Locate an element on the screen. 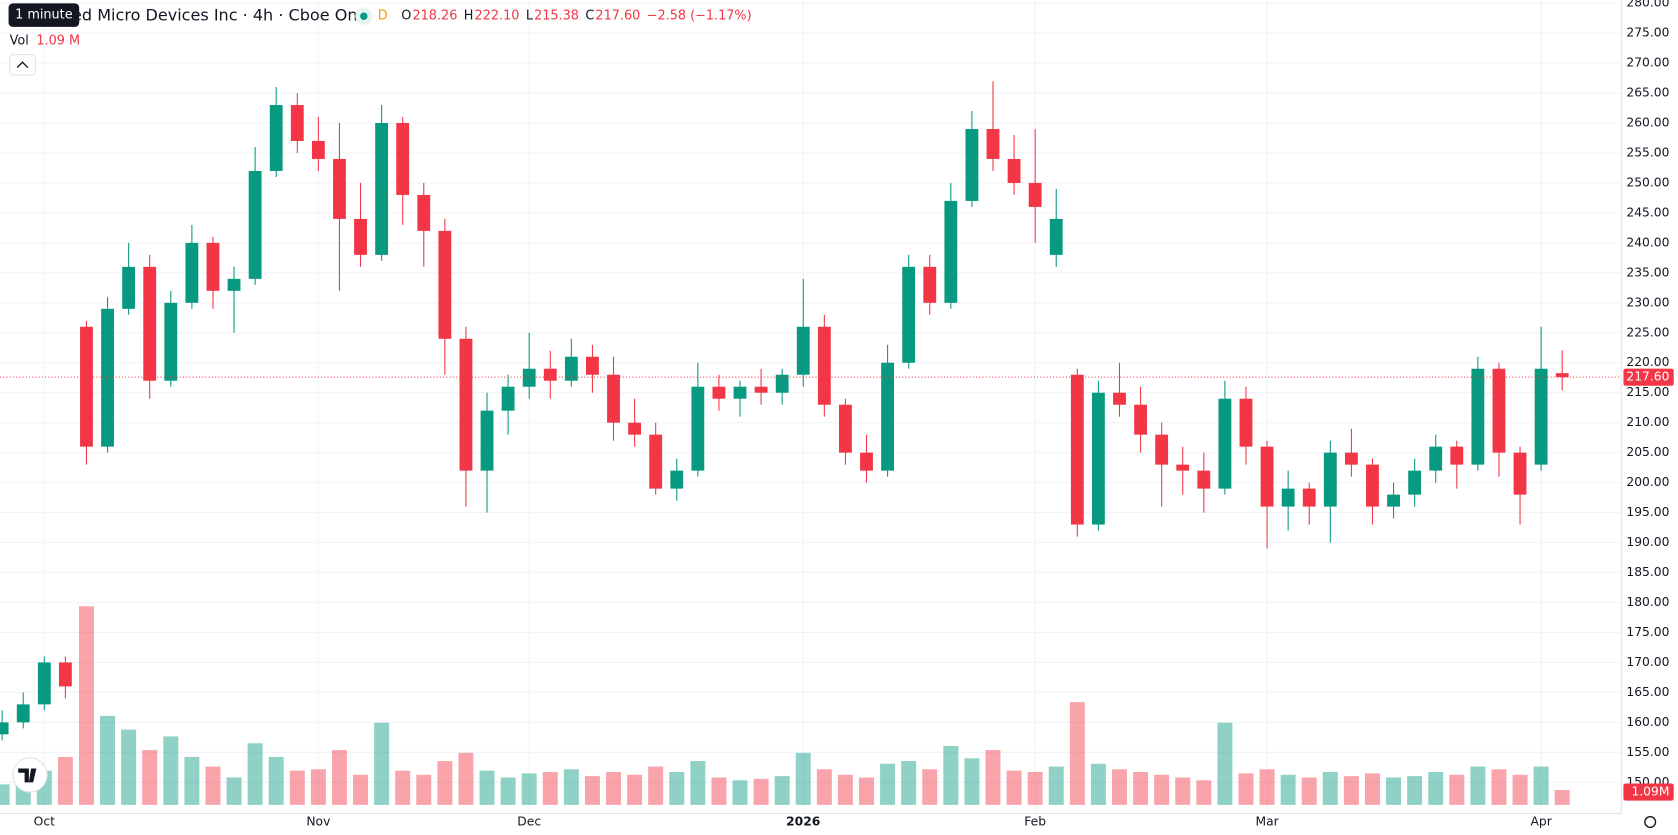 The width and height of the screenshot is (1678, 835). y-tick-label: 170.00 is located at coordinates (1647, 662).